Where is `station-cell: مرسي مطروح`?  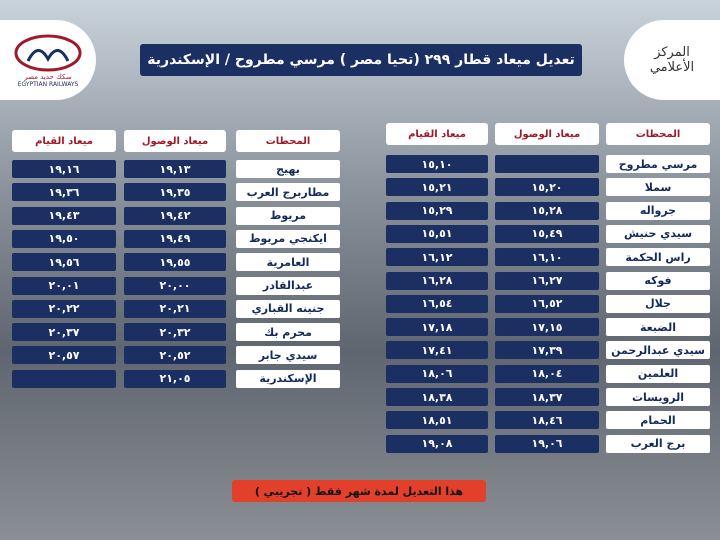 station-cell: مرسي مطروح is located at coordinates (658, 164).